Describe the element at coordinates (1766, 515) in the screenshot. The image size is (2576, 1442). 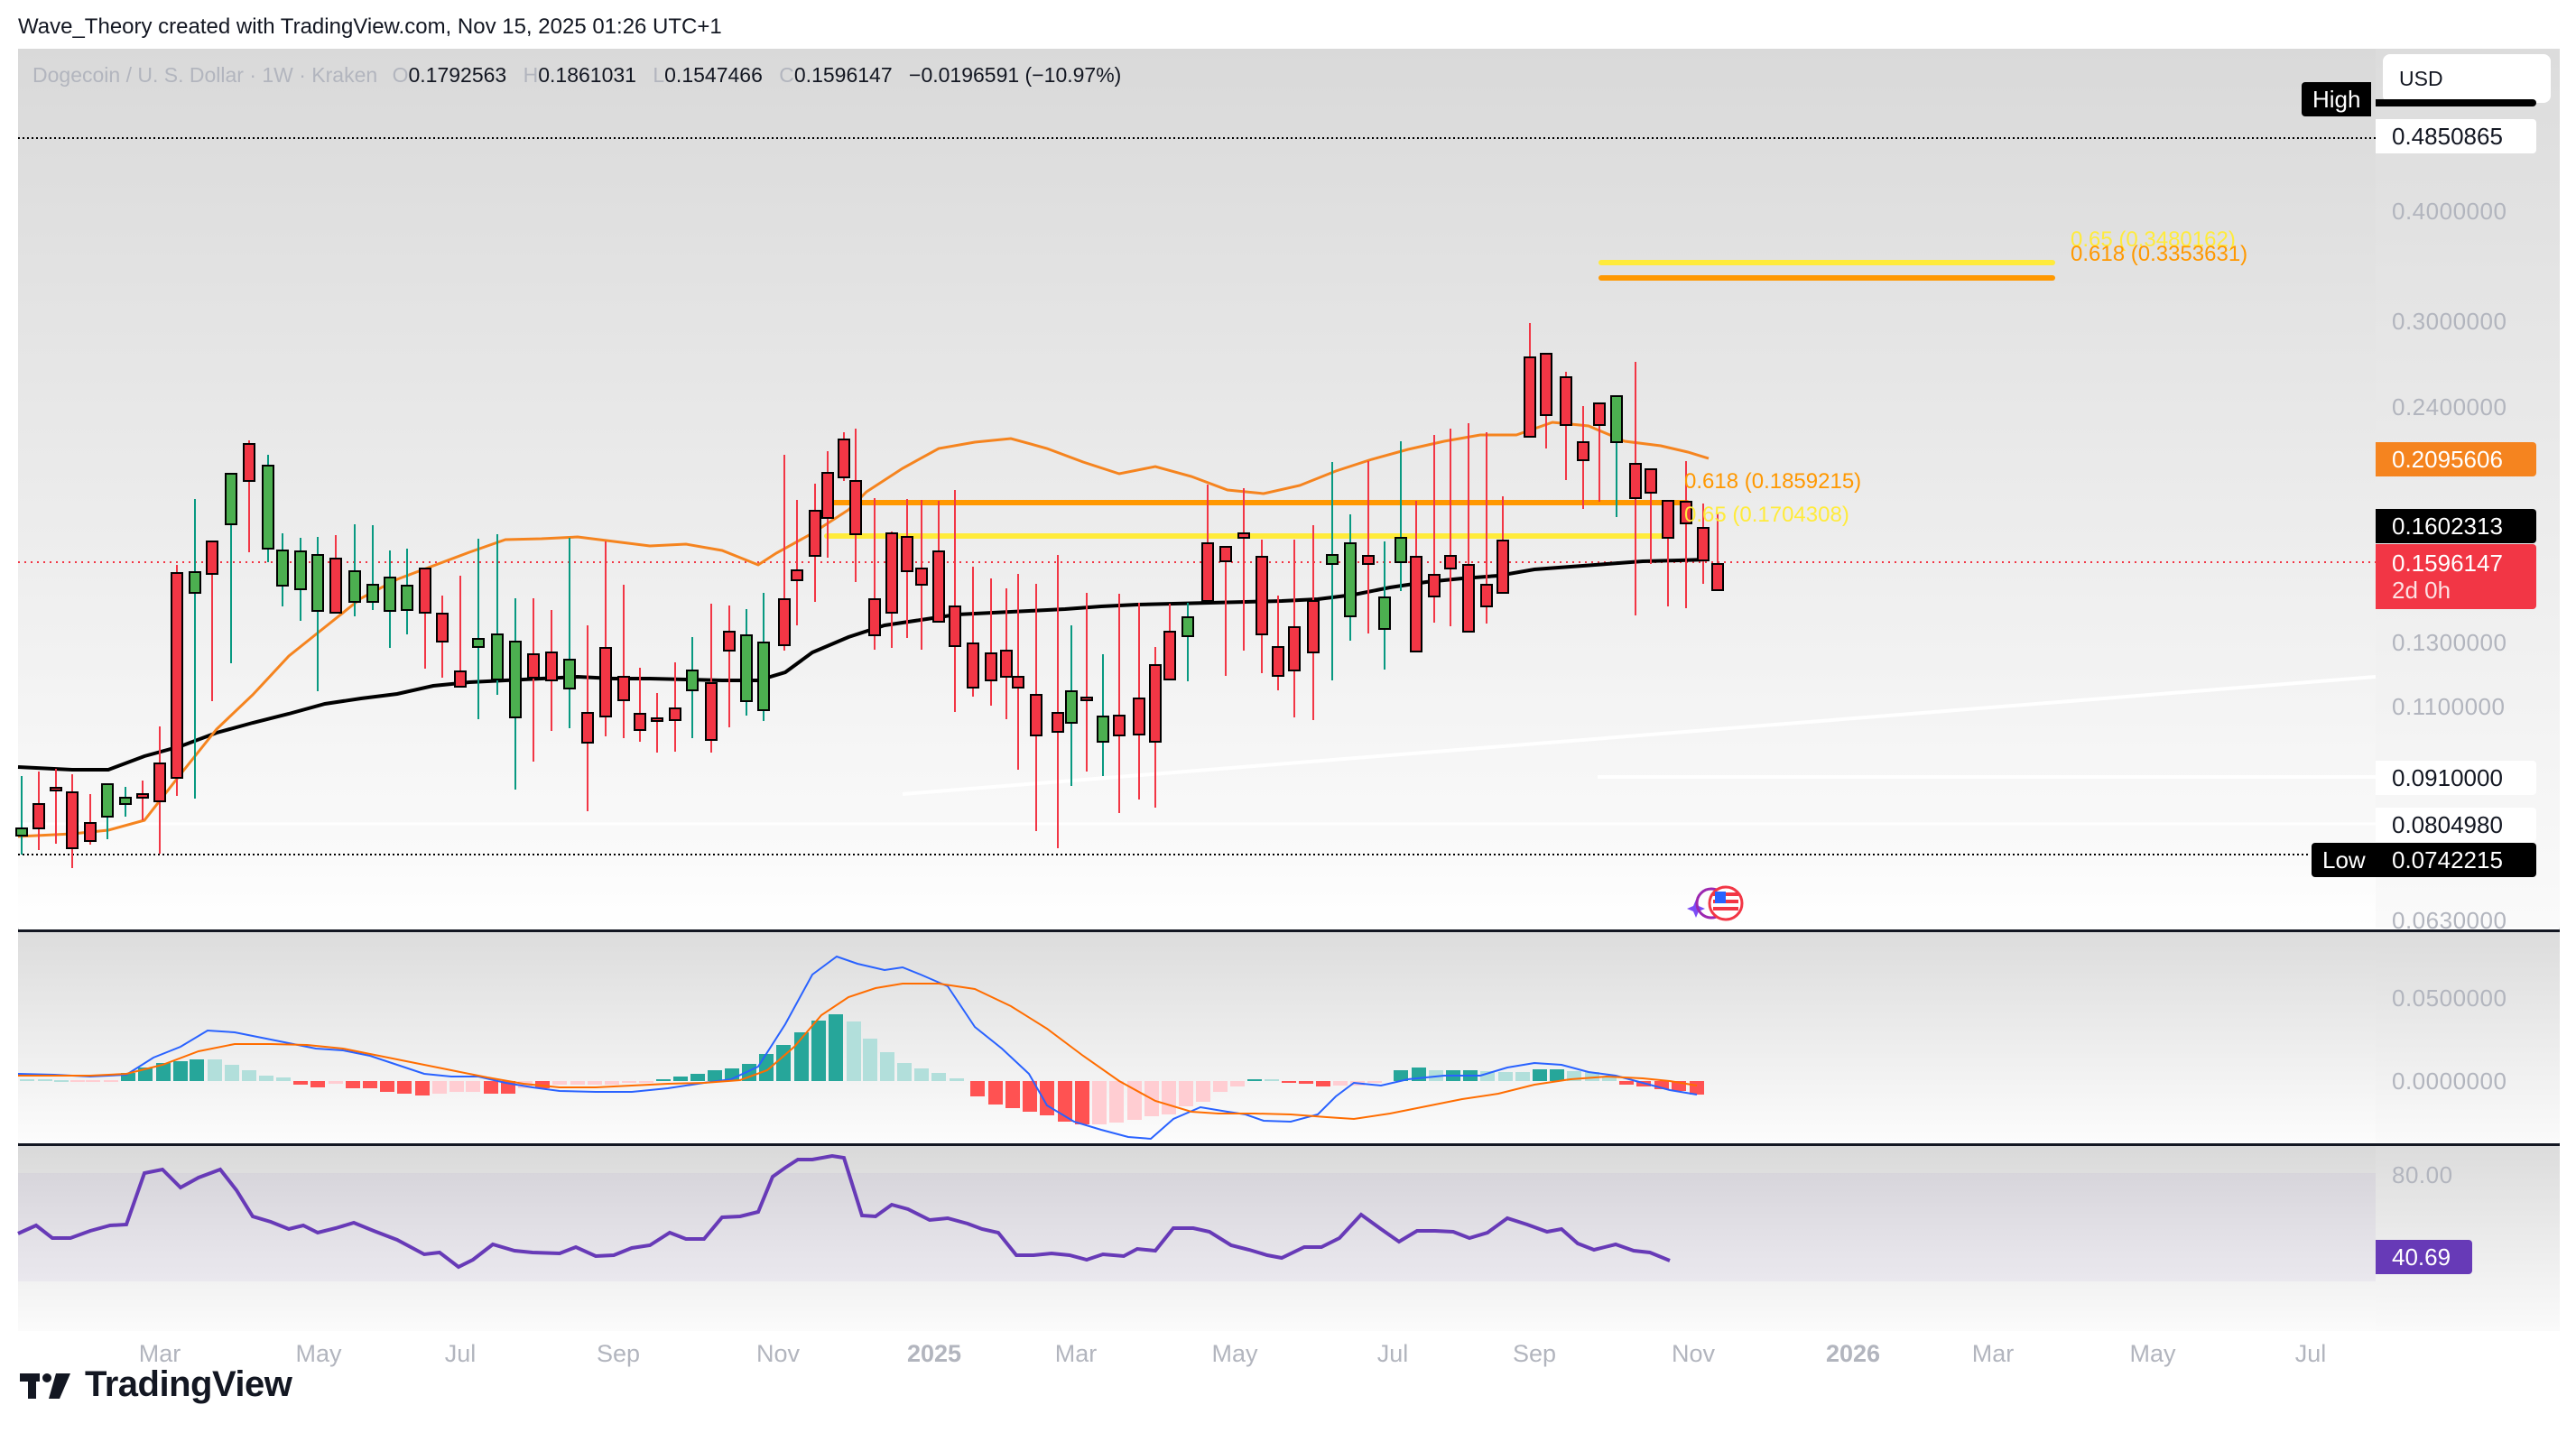
I see `fib-label-lower-065: 0.65 (0.1704308)` at that location.